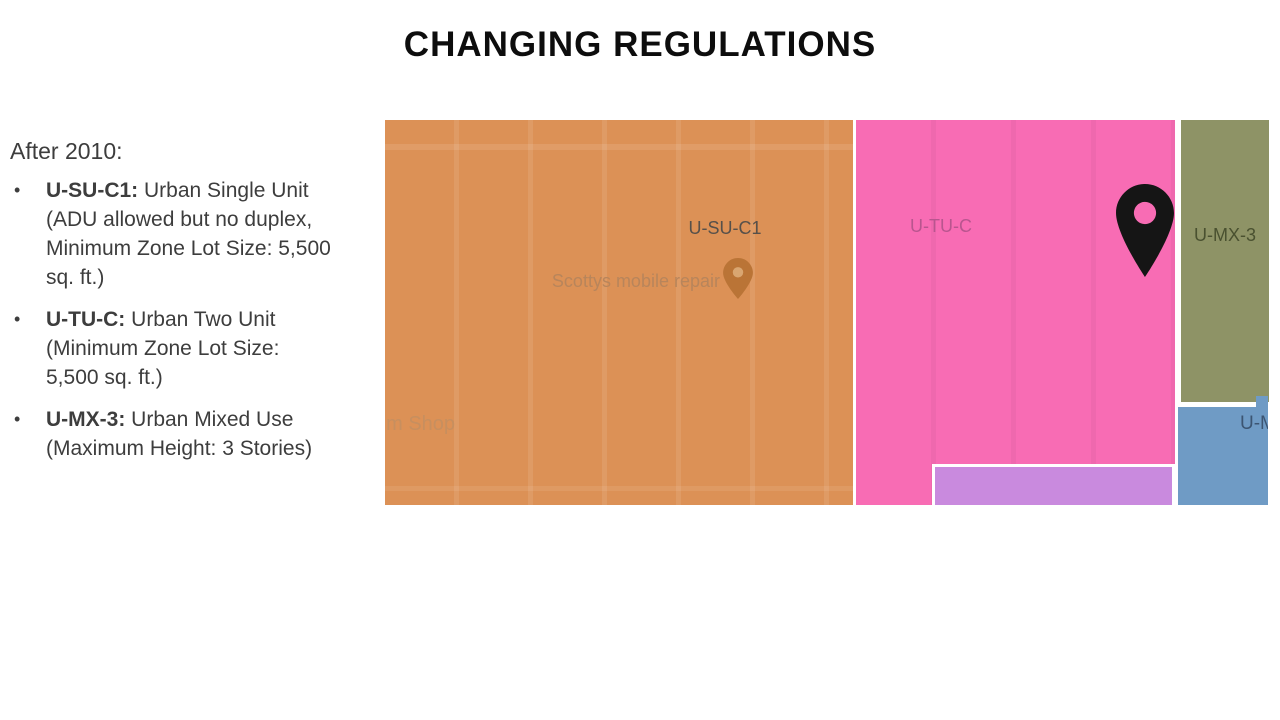 The width and height of the screenshot is (1280, 720). I want to click on poi-label-scottys: Scottys mobile repair, so click(635, 281).